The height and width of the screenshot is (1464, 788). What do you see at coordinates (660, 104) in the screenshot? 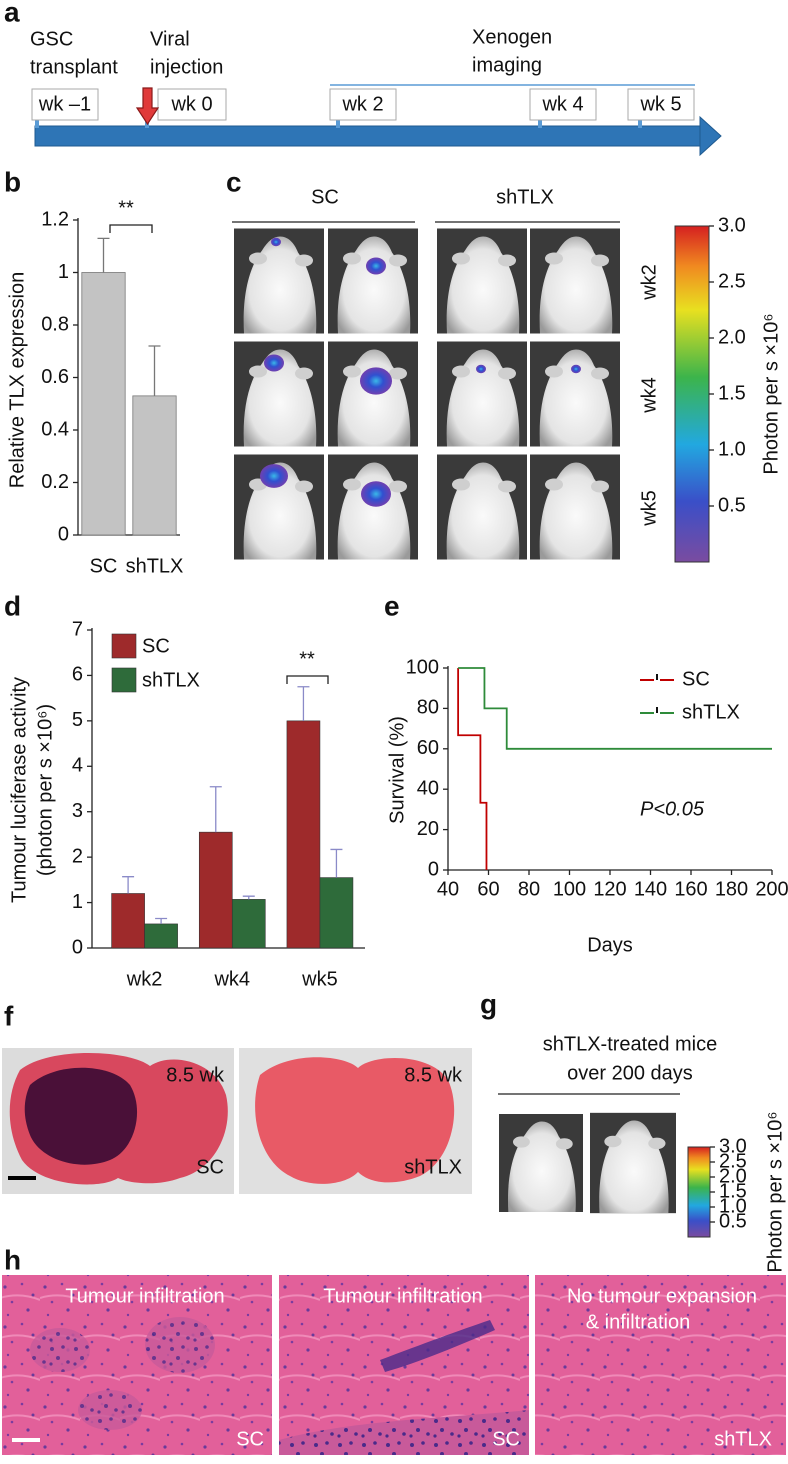
I see `week-label: wk 5` at bounding box center [660, 104].